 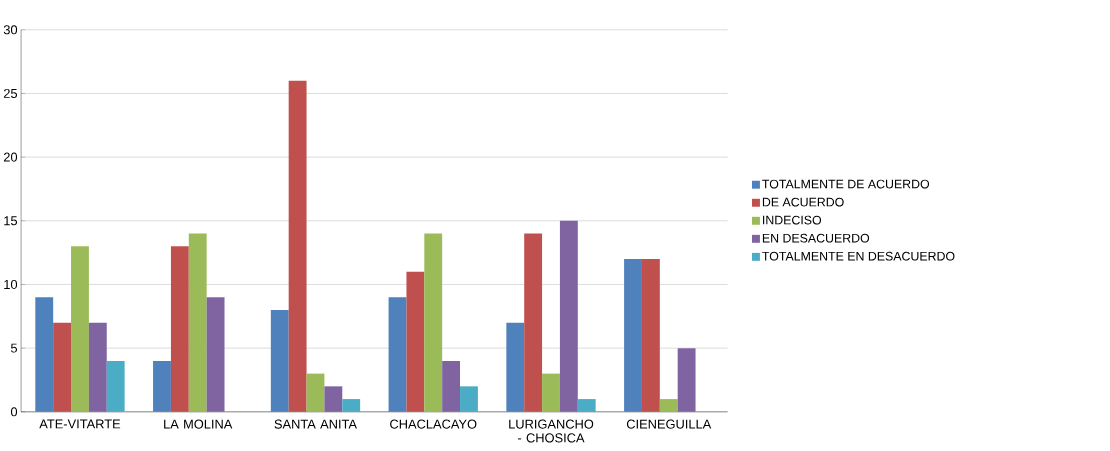 I want to click on y-tick-label: 10, so click(x=11, y=285).